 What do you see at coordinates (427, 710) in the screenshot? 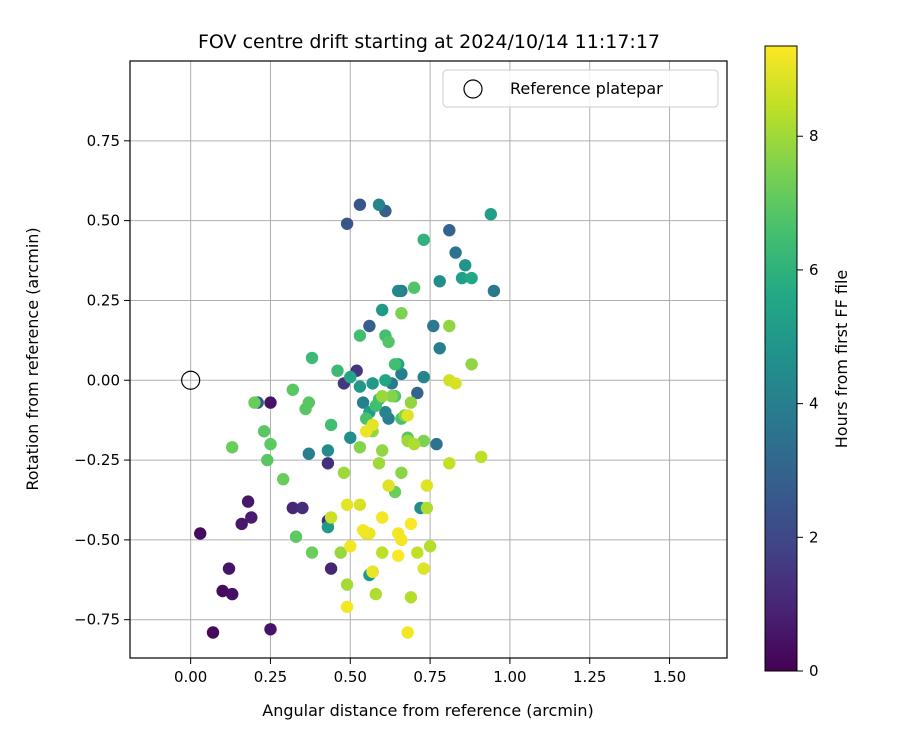
I see `x-axis-label: Angular distance from reference (arcmin)` at bounding box center [427, 710].